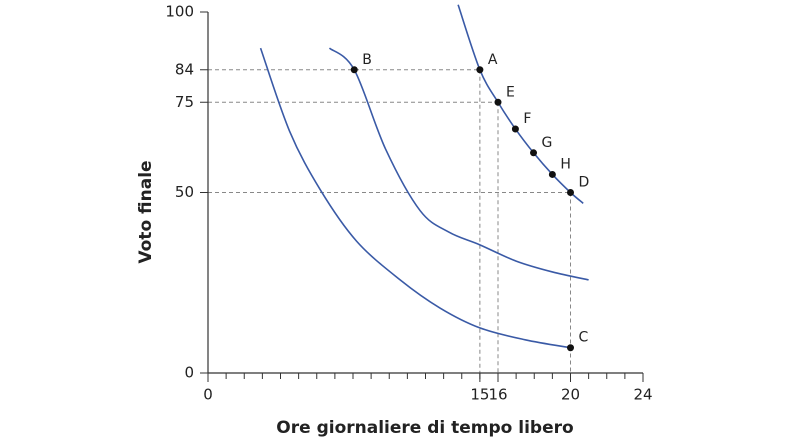 Image resolution: width=810 pixels, height=444 pixels. Describe the element at coordinates (146, 211) in the screenshot. I see `y-axis-title: Voto finale` at that location.